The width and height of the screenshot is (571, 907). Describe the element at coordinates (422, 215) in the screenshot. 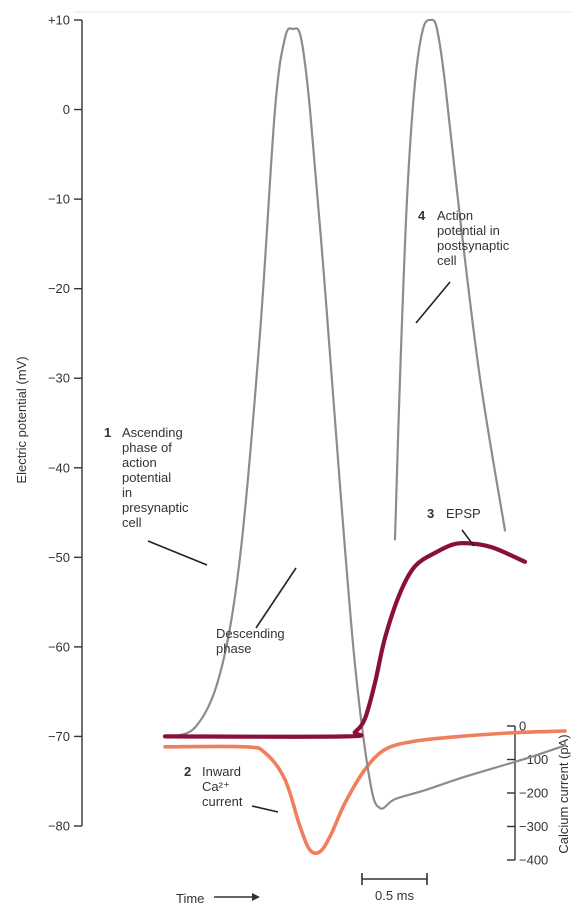

I see `annotation-number: 4` at that location.